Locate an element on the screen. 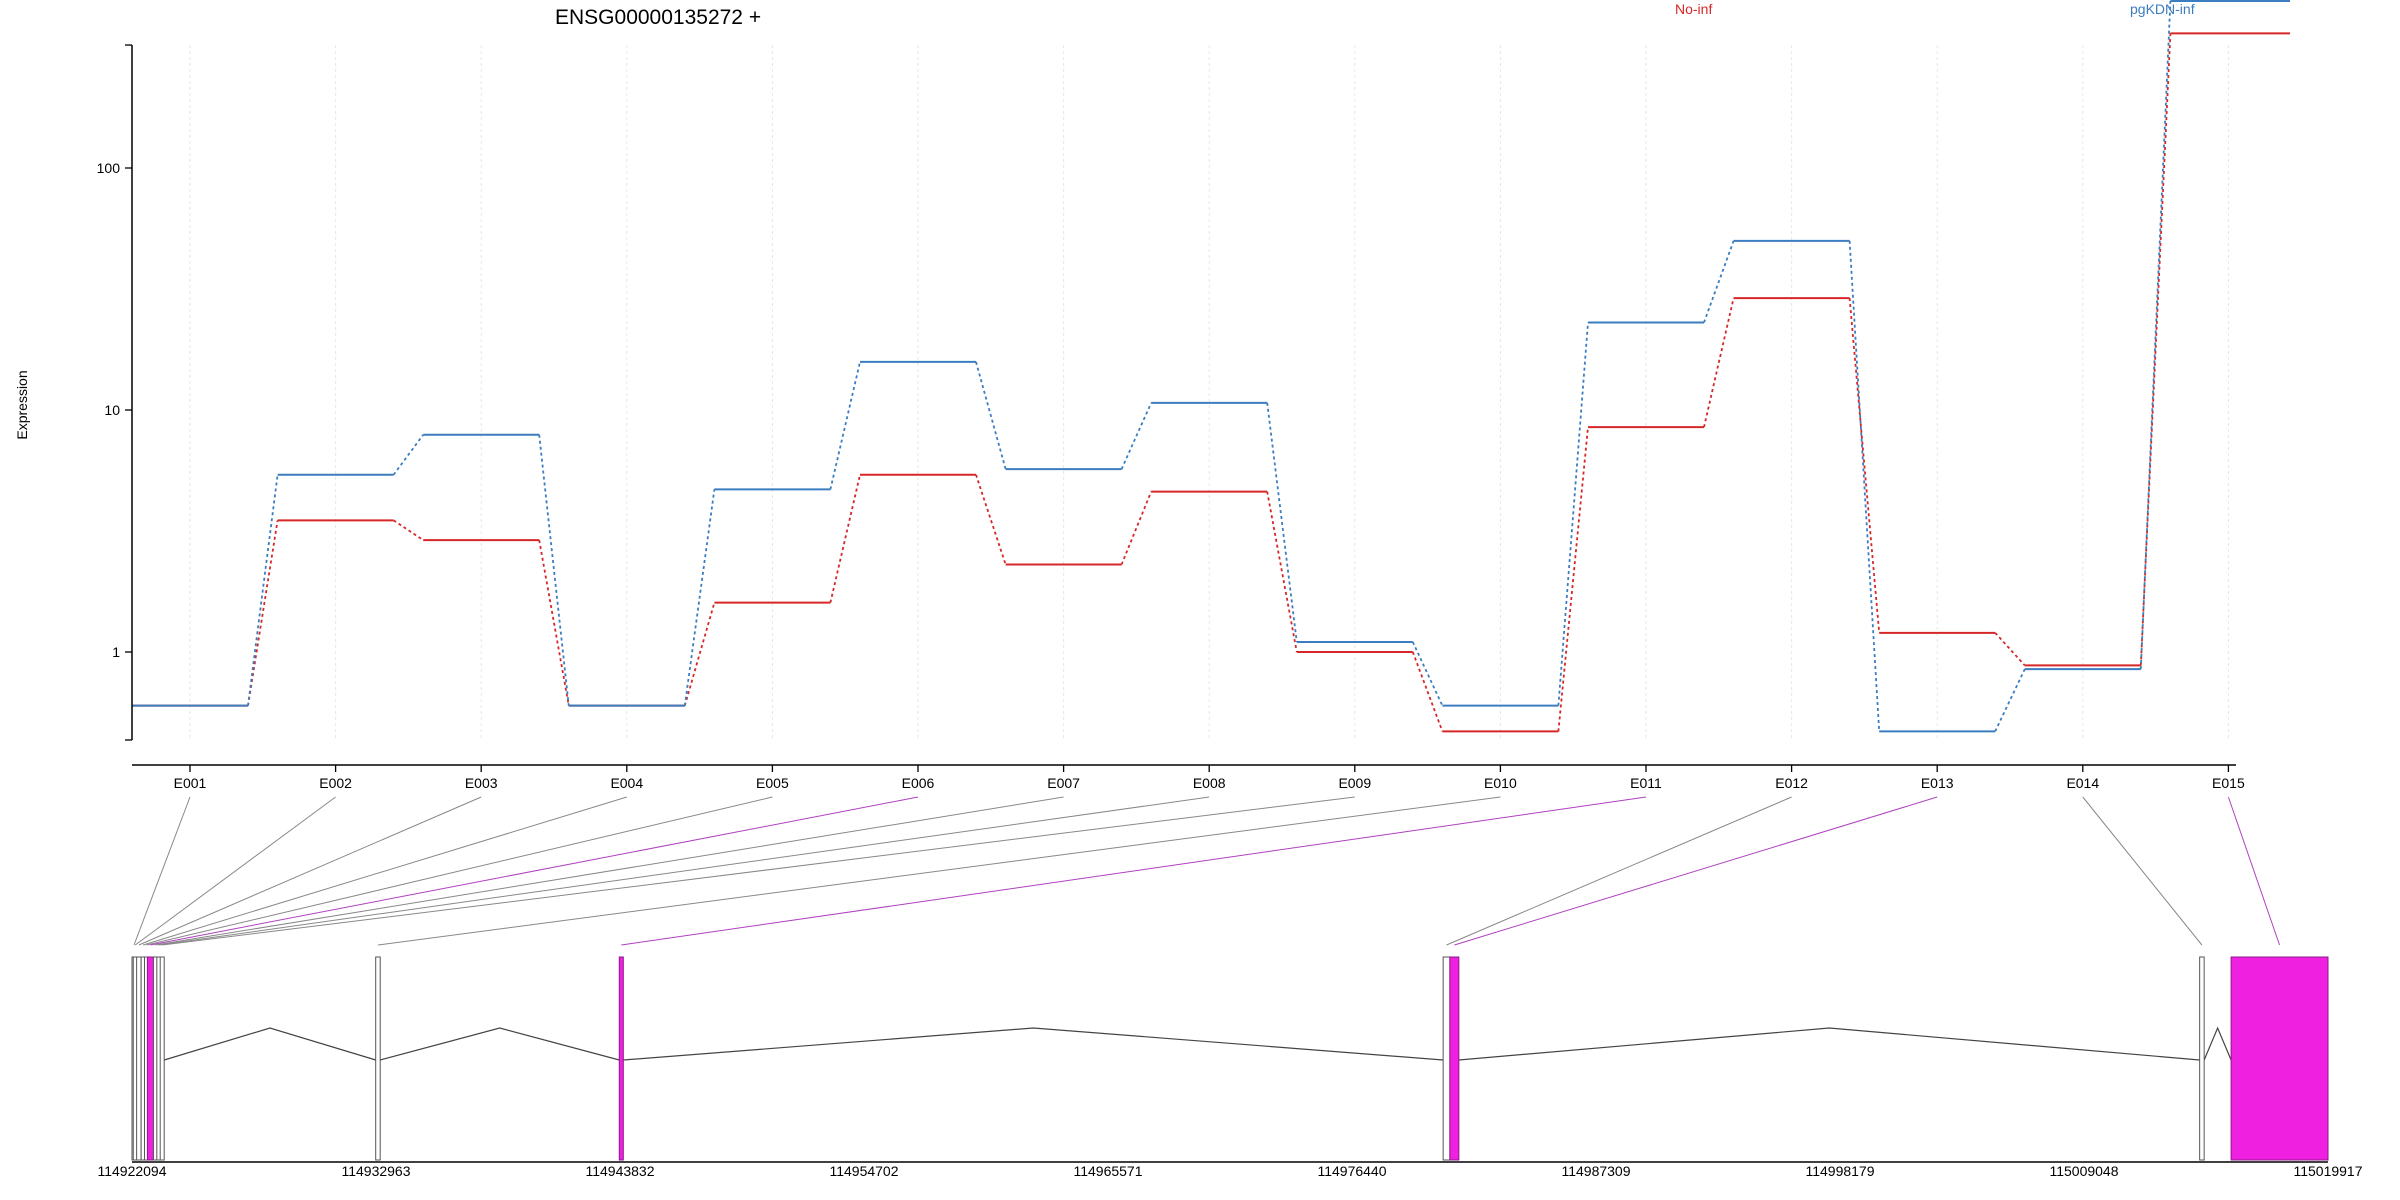  coordinate-tick-label: 114998179 is located at coordinates (1839, 1171).